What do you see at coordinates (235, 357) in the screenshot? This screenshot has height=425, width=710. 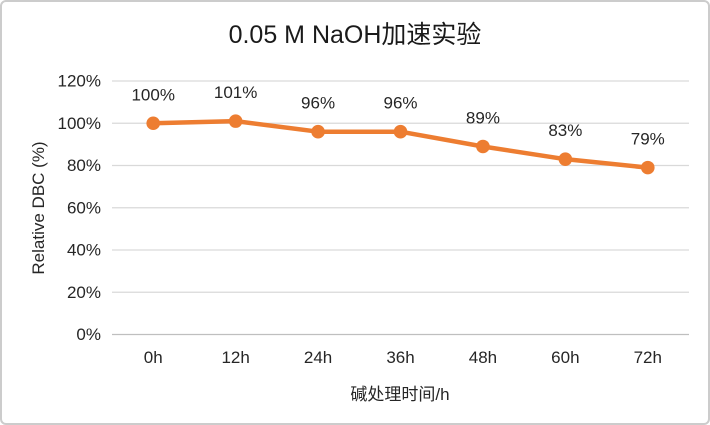 I see `x-tick-label: 12h` at bounding box center [235, 357].